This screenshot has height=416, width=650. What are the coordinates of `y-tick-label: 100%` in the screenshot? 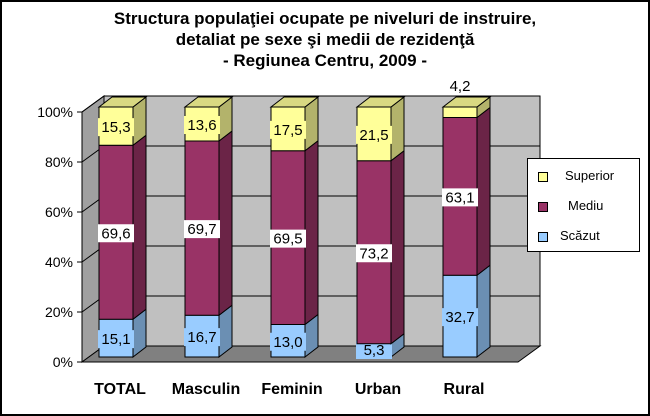 It's located at (55, 112).